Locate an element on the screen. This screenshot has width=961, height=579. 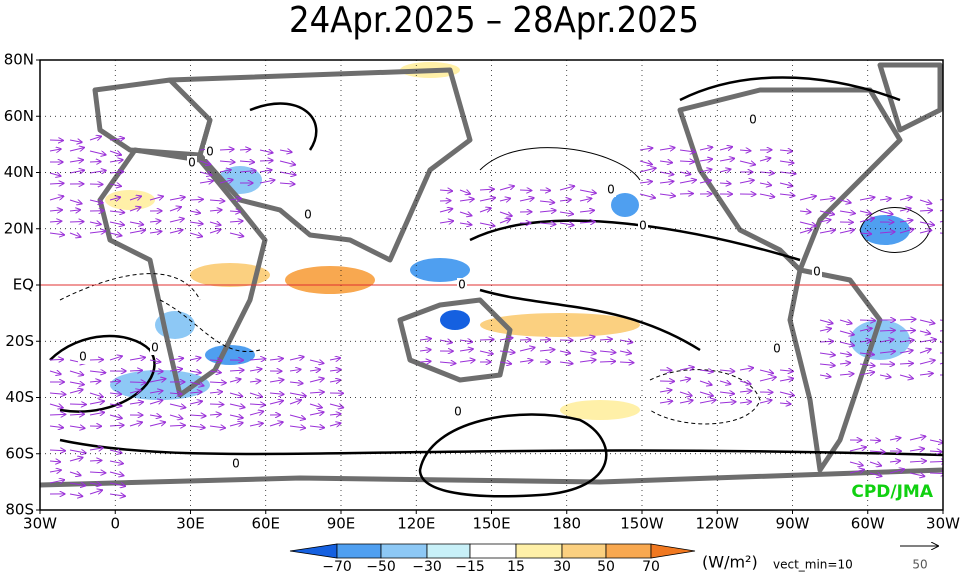
colorbar-unit: (W/m²) is located at coordinates (730, 562).